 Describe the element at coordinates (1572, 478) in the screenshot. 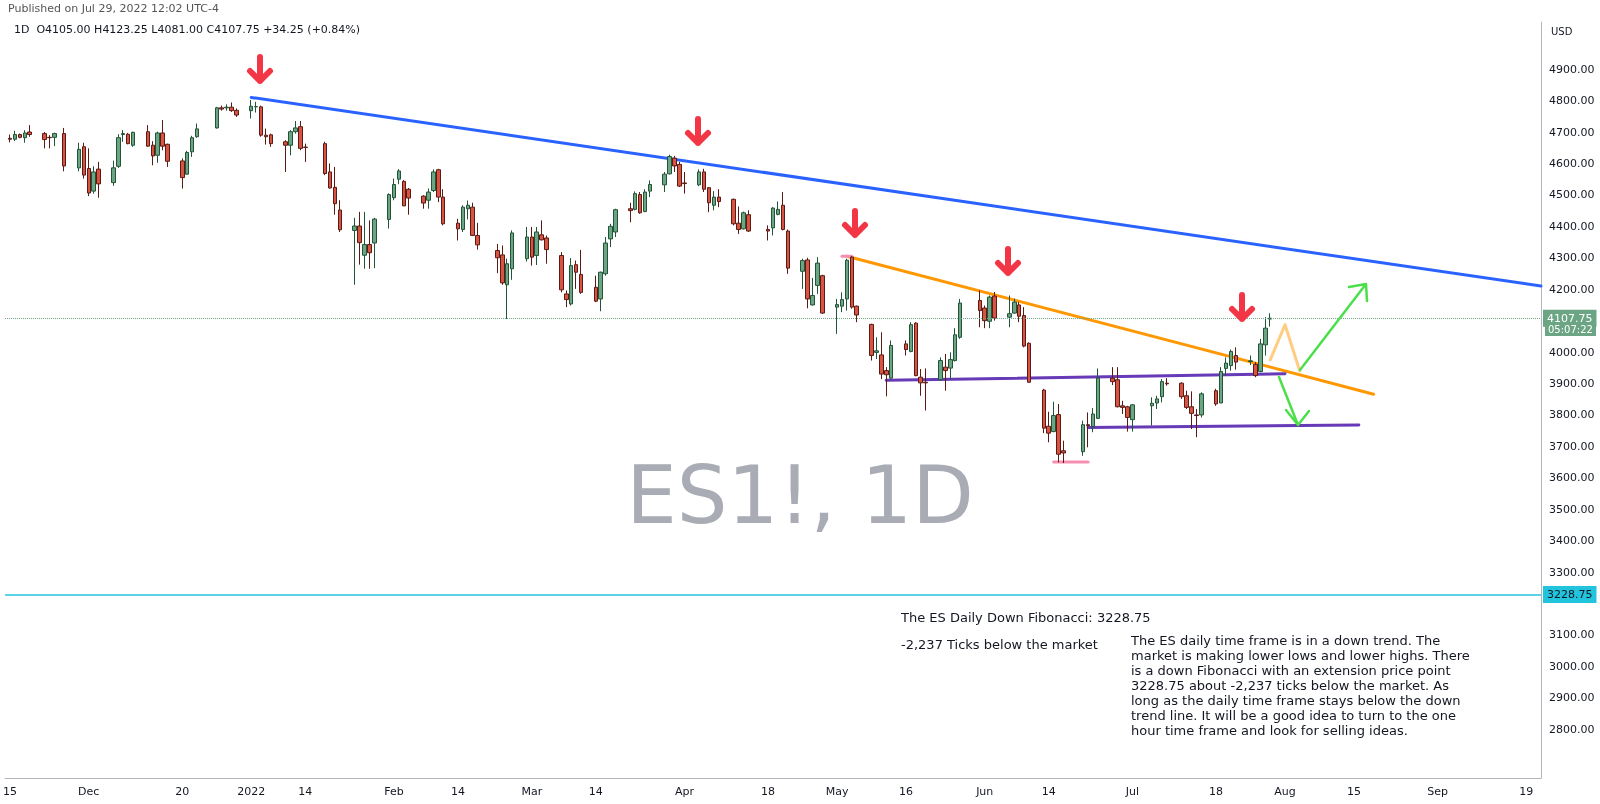

I see `y-tick-label: 3600.00` at that location.